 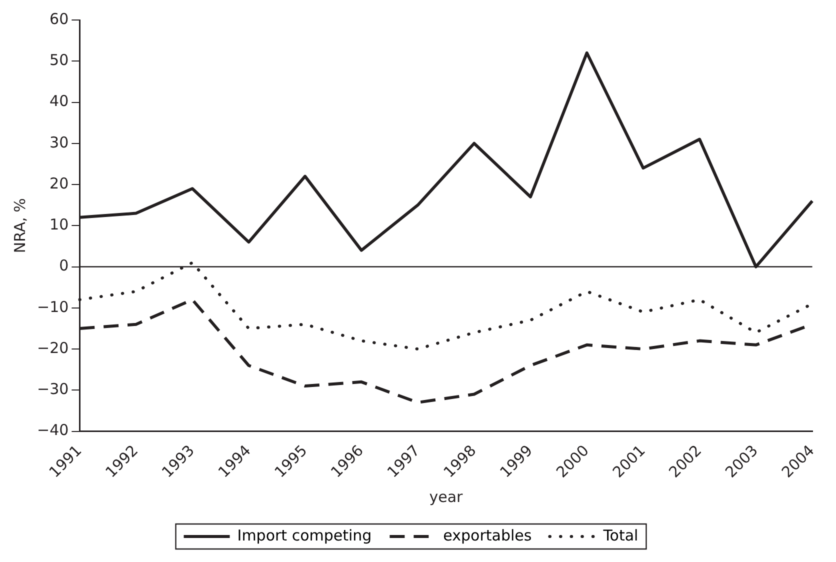 What do you see at coordinates (53, 307) in the screenshot?
I see `y-tick-label: −10` at bounding box center [53, 307].